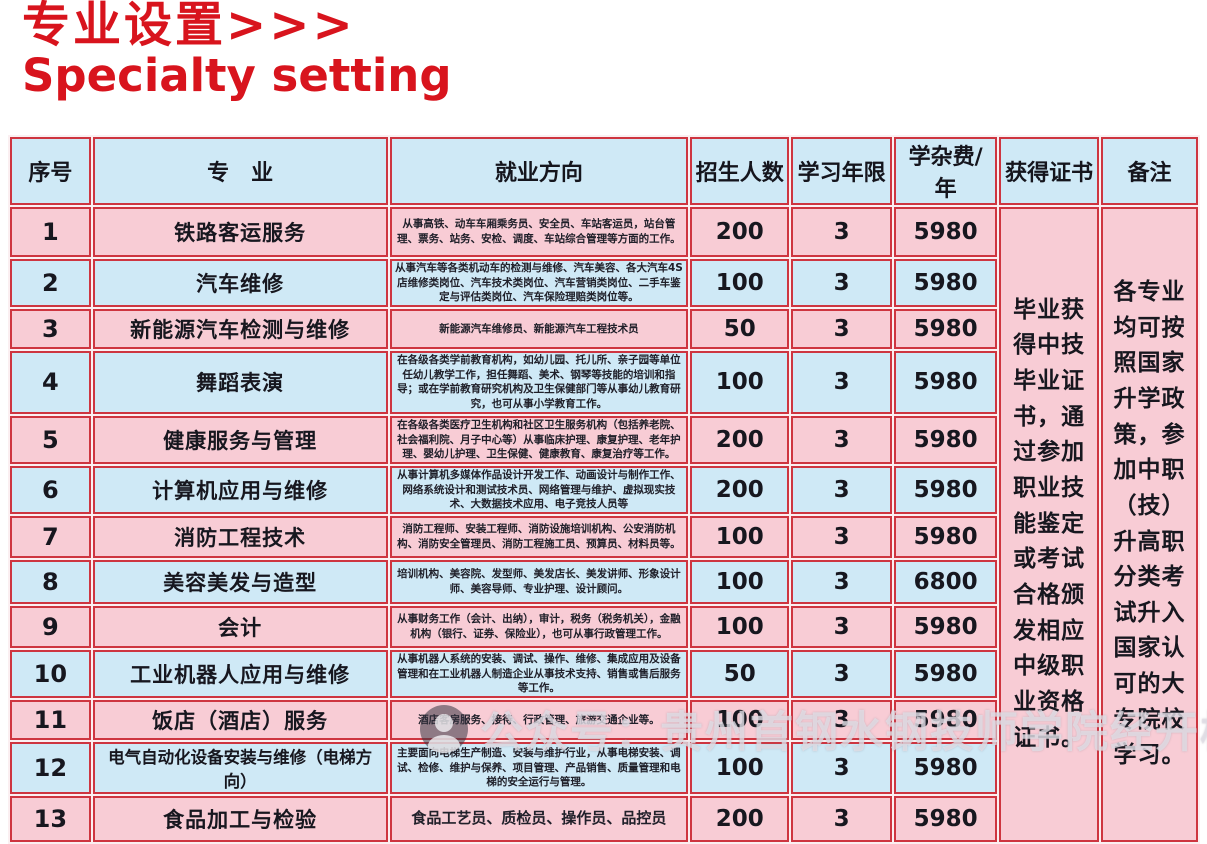 This screenshot has width=1207, height=844. Describe the element at coordinates (240, 489) in the screenshot. I see `row-major: 计算机应用与维修` at that location.